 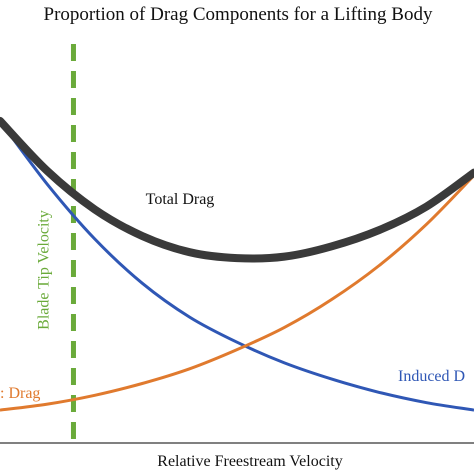 What do you see at coordinates (20, 393) in the screenshot?
I see `parasite-drag-label: : Drag` at bounding box center [20, 393].